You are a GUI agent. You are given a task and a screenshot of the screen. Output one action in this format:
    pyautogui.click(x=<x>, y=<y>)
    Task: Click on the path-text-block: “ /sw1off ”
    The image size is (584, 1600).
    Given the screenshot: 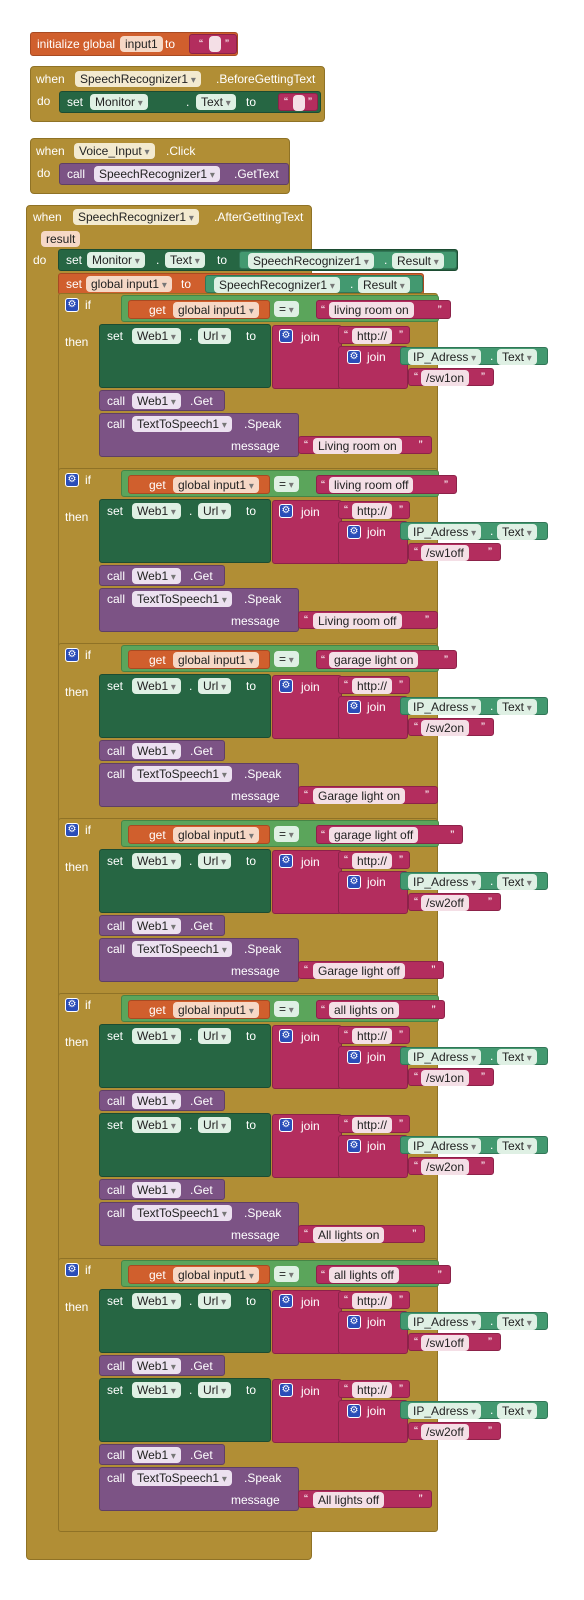 What is the action you would take?
    pyautogui.click(x=454, y=1342)
    